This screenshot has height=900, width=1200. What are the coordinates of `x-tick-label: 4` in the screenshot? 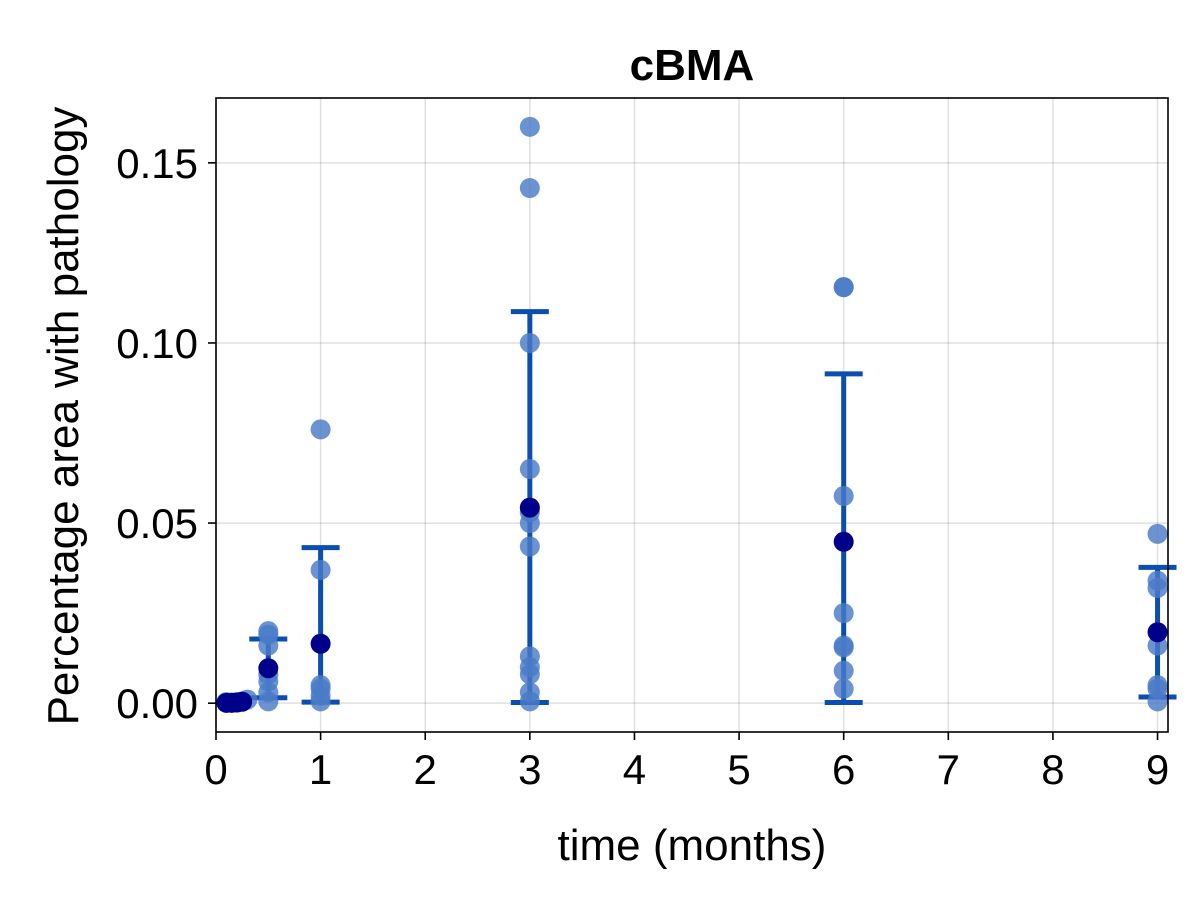 It's located at (634, 769).